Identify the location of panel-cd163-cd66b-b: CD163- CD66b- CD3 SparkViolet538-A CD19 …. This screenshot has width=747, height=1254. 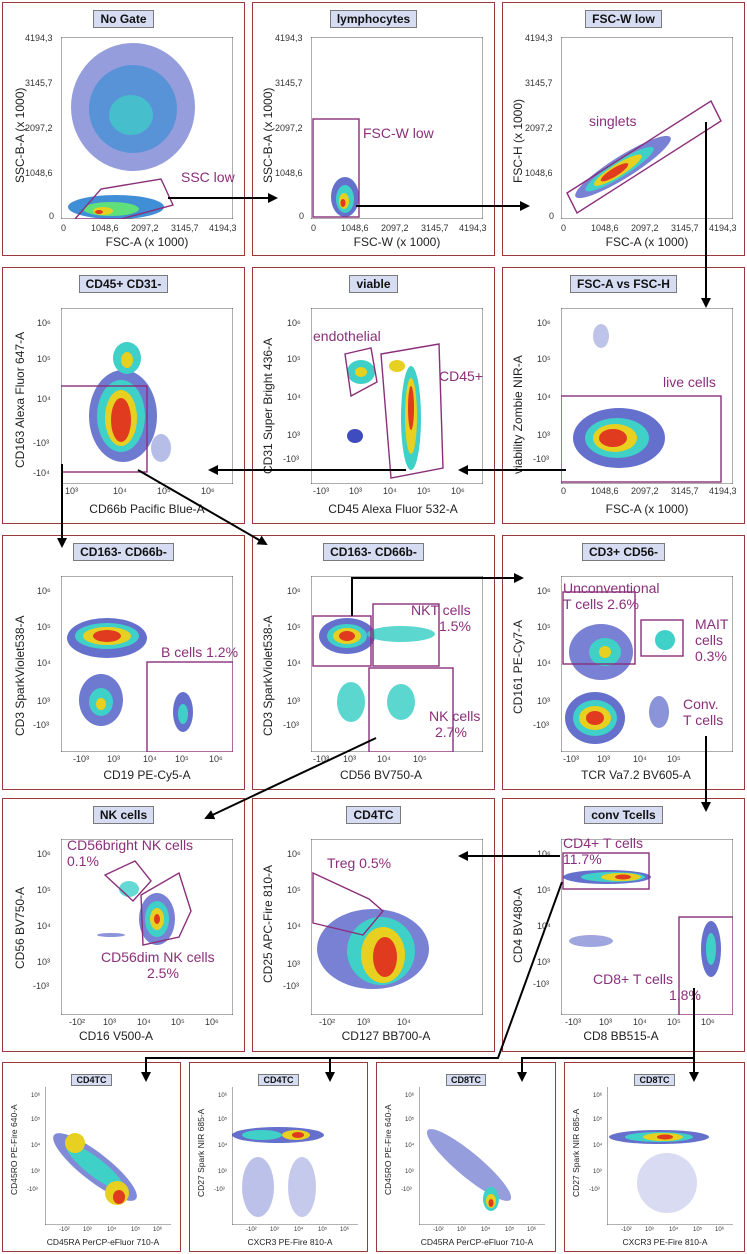
(123, 662).